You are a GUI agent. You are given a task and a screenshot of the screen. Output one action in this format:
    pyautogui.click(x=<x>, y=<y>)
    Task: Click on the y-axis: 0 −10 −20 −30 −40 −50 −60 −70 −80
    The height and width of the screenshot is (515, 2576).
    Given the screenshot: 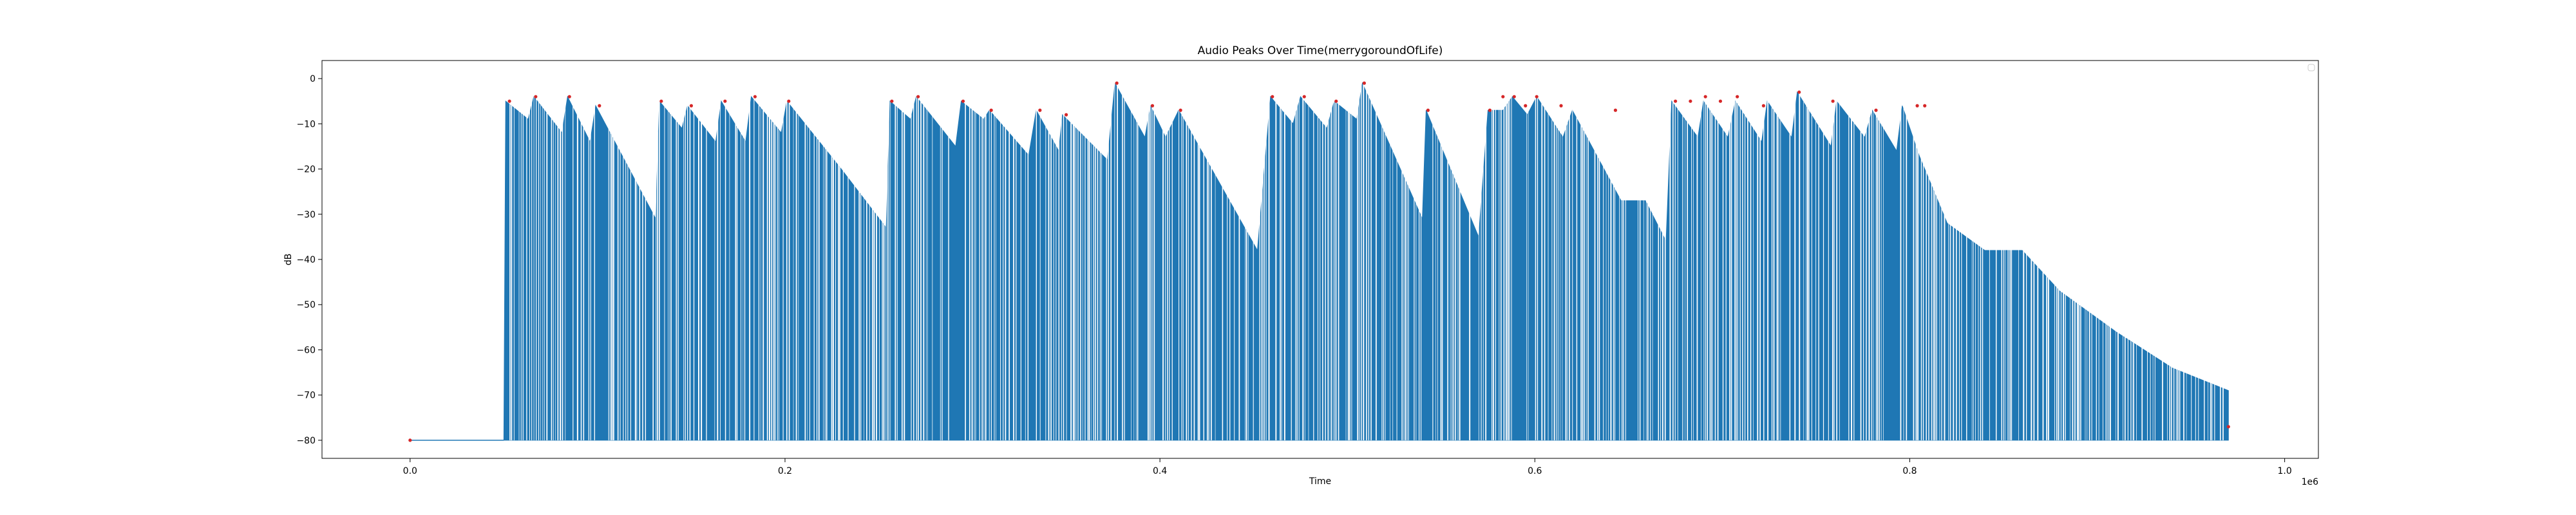 What is the action you would take?
    pyautogui.click(x=309, y=260)
    